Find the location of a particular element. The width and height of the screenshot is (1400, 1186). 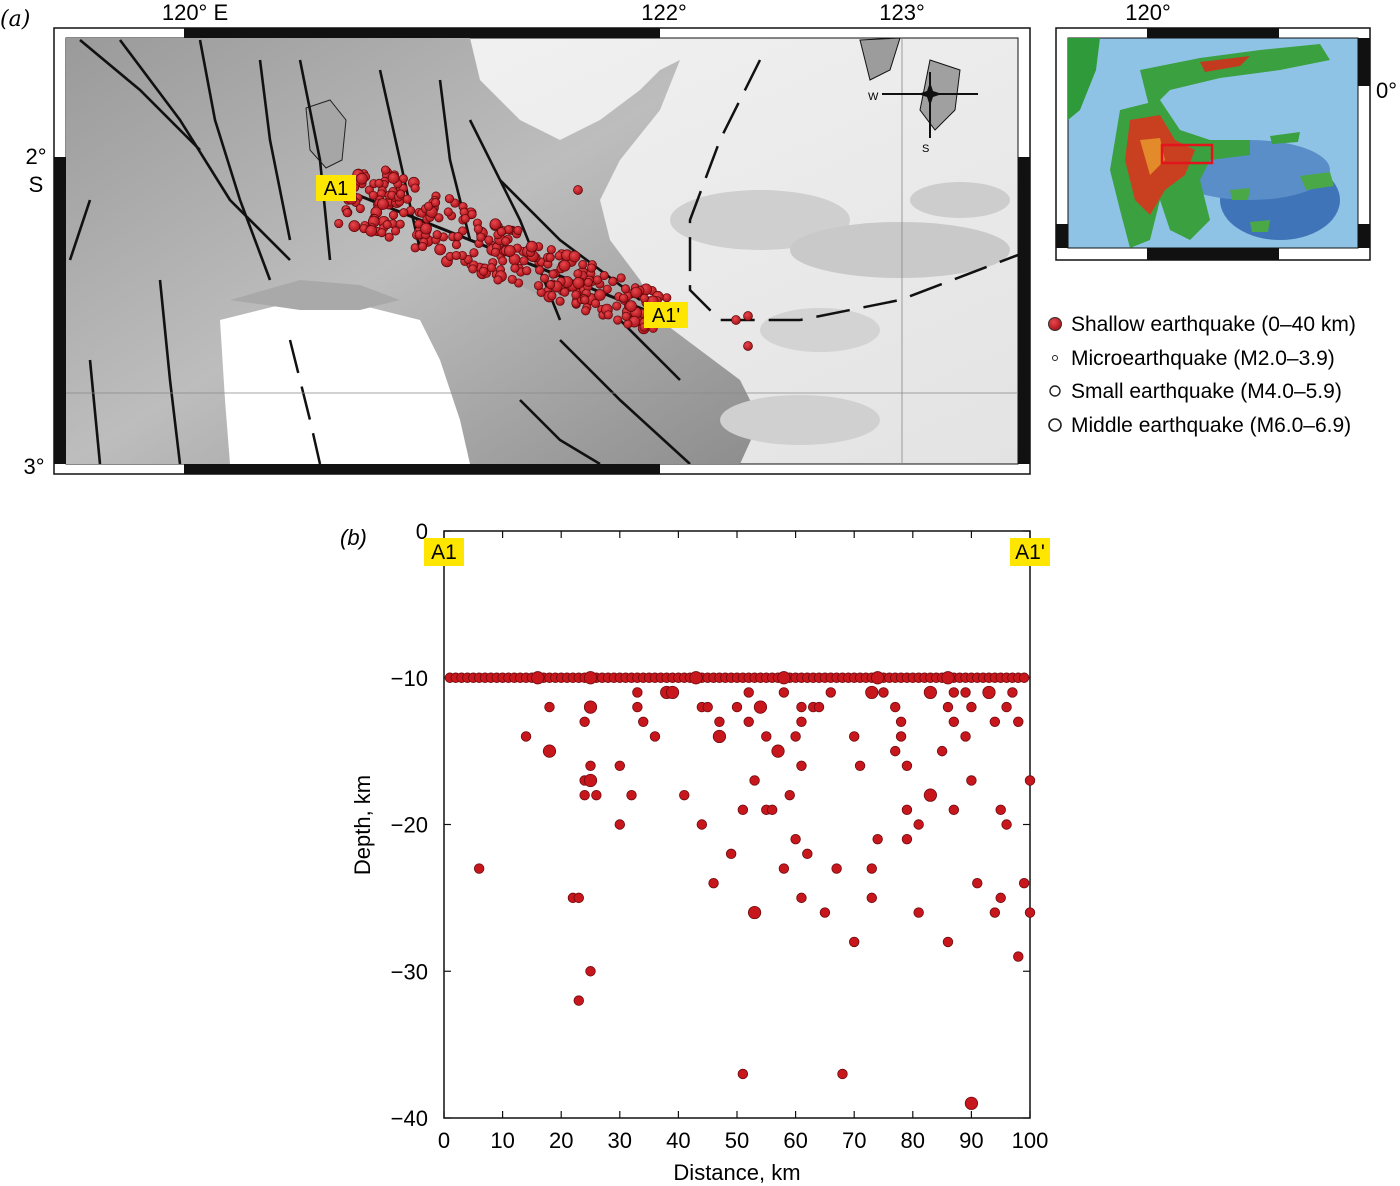

profile-a1-text: A1 is located at coordinates (444, 552).